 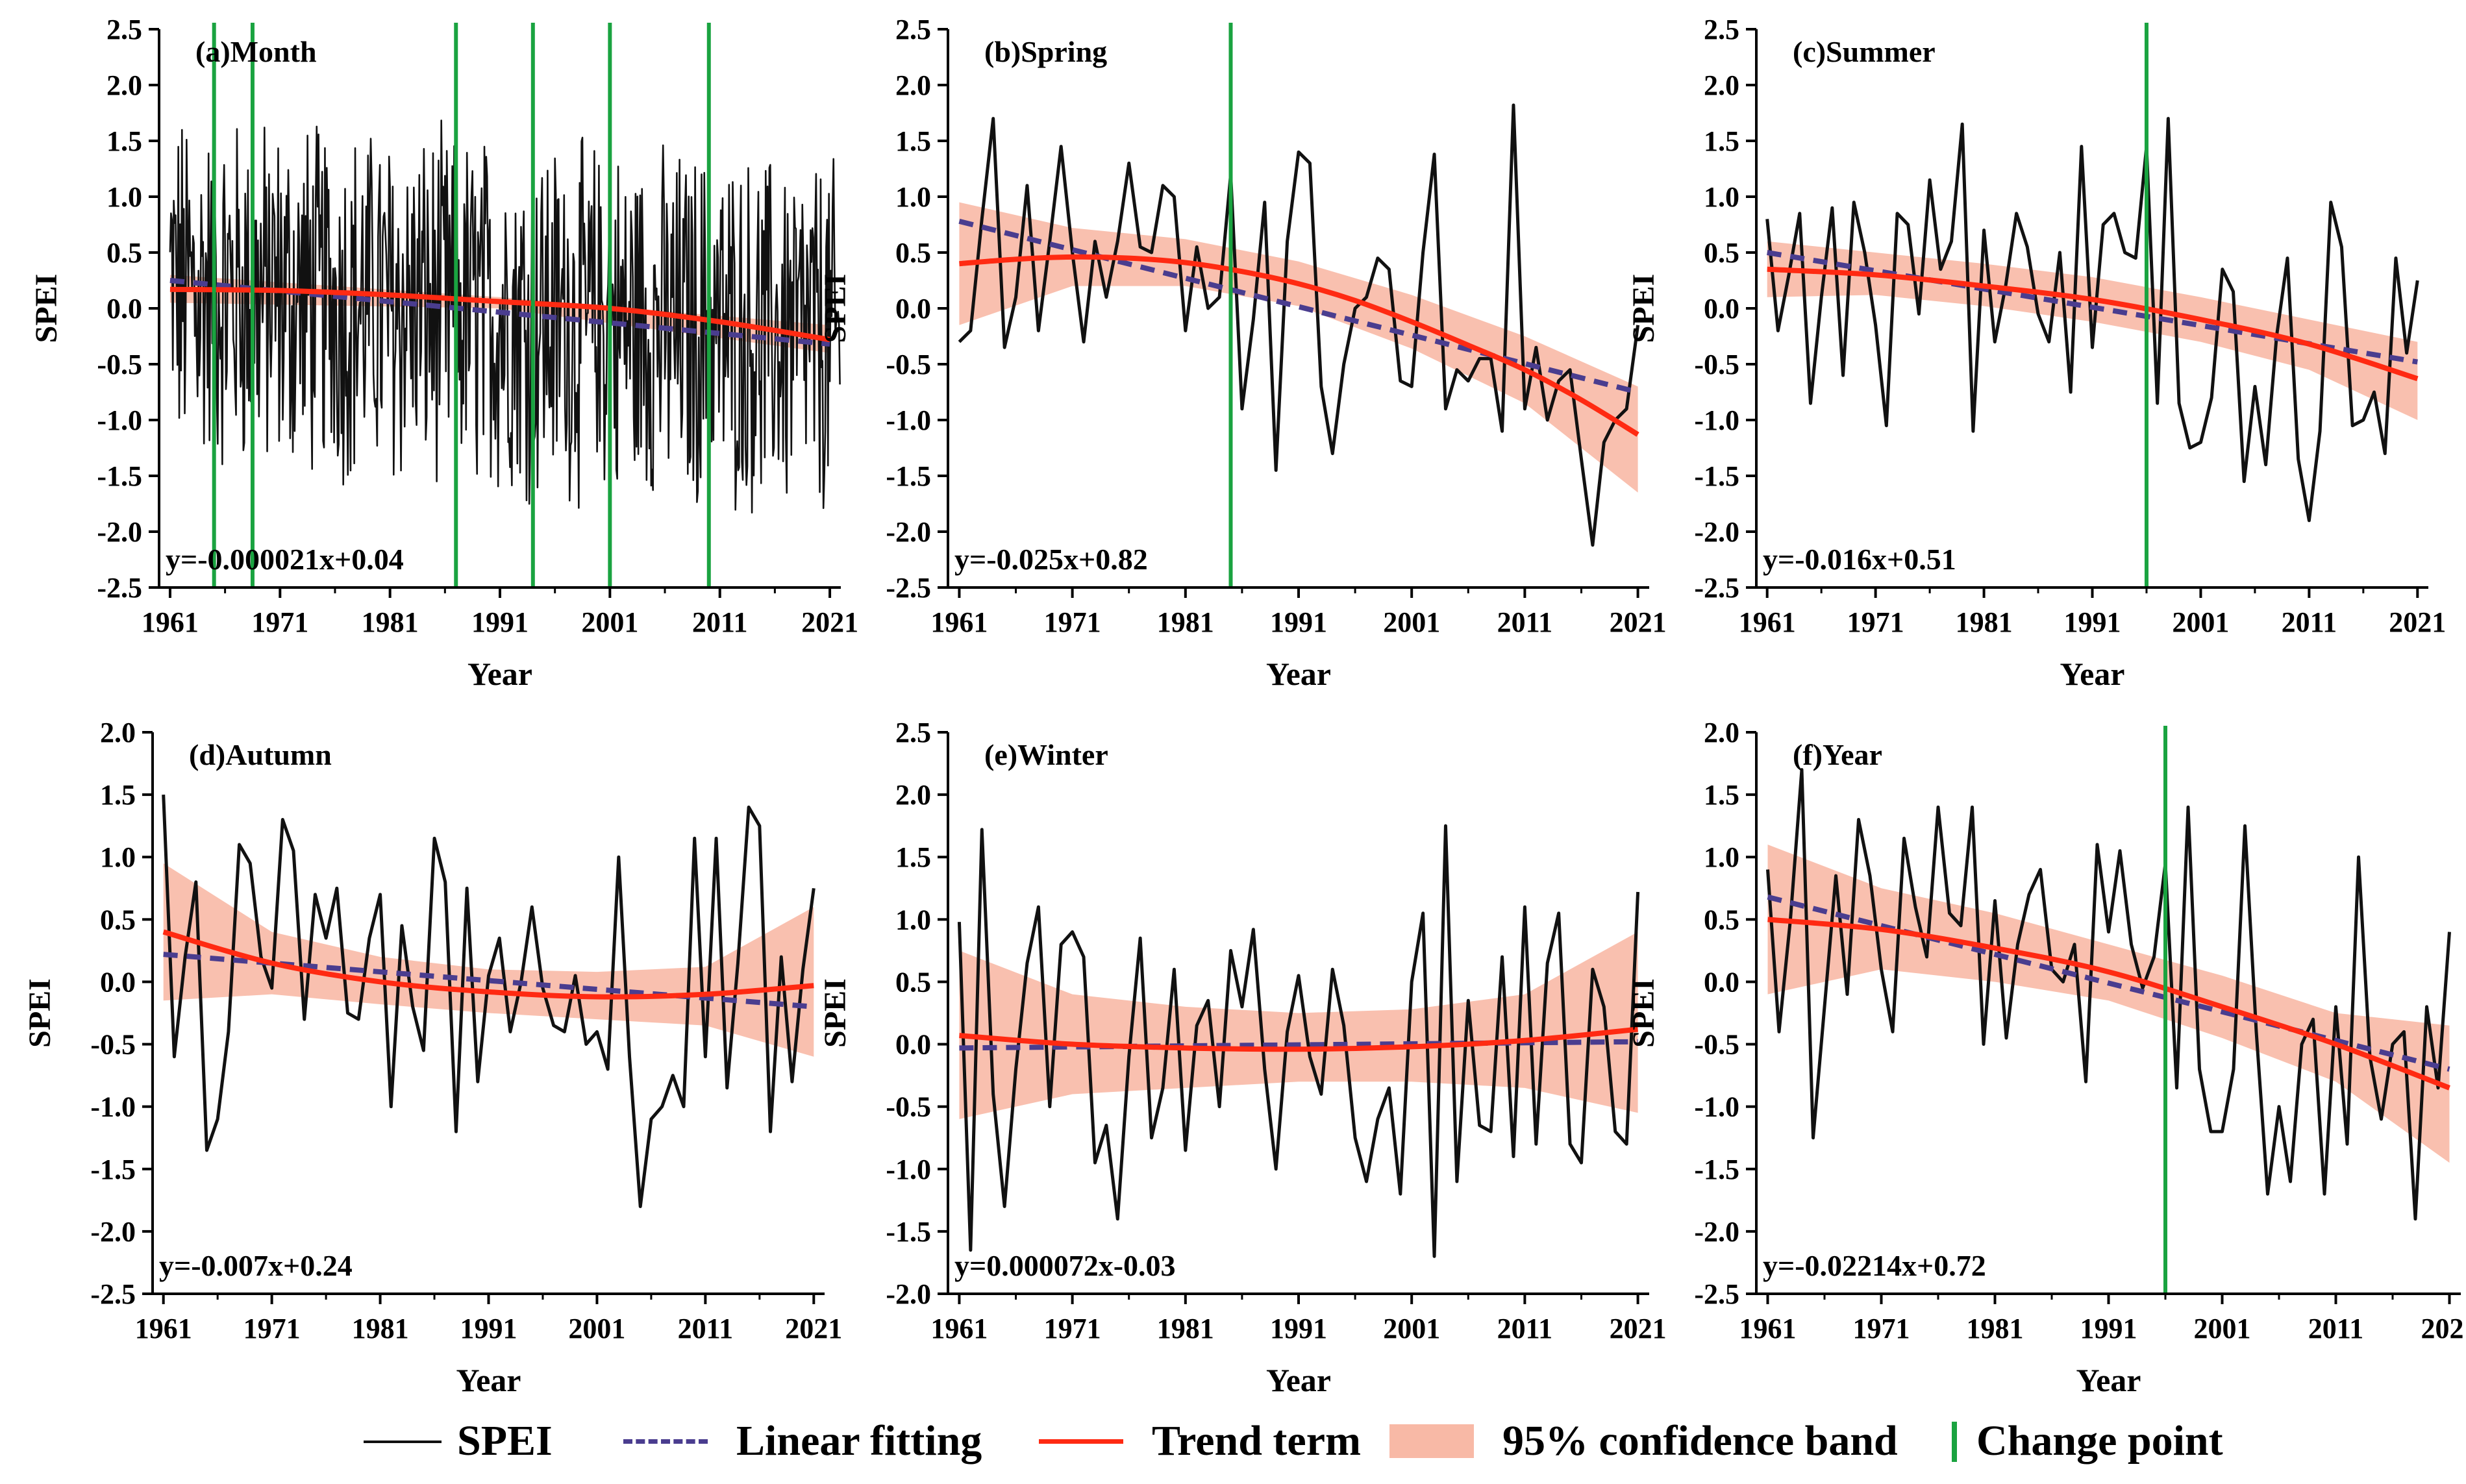 What do you see at coordinates (1087, 1441) in the screenshot?
I see `legend-swatch-trend` at bounding box center [1087, 1441].